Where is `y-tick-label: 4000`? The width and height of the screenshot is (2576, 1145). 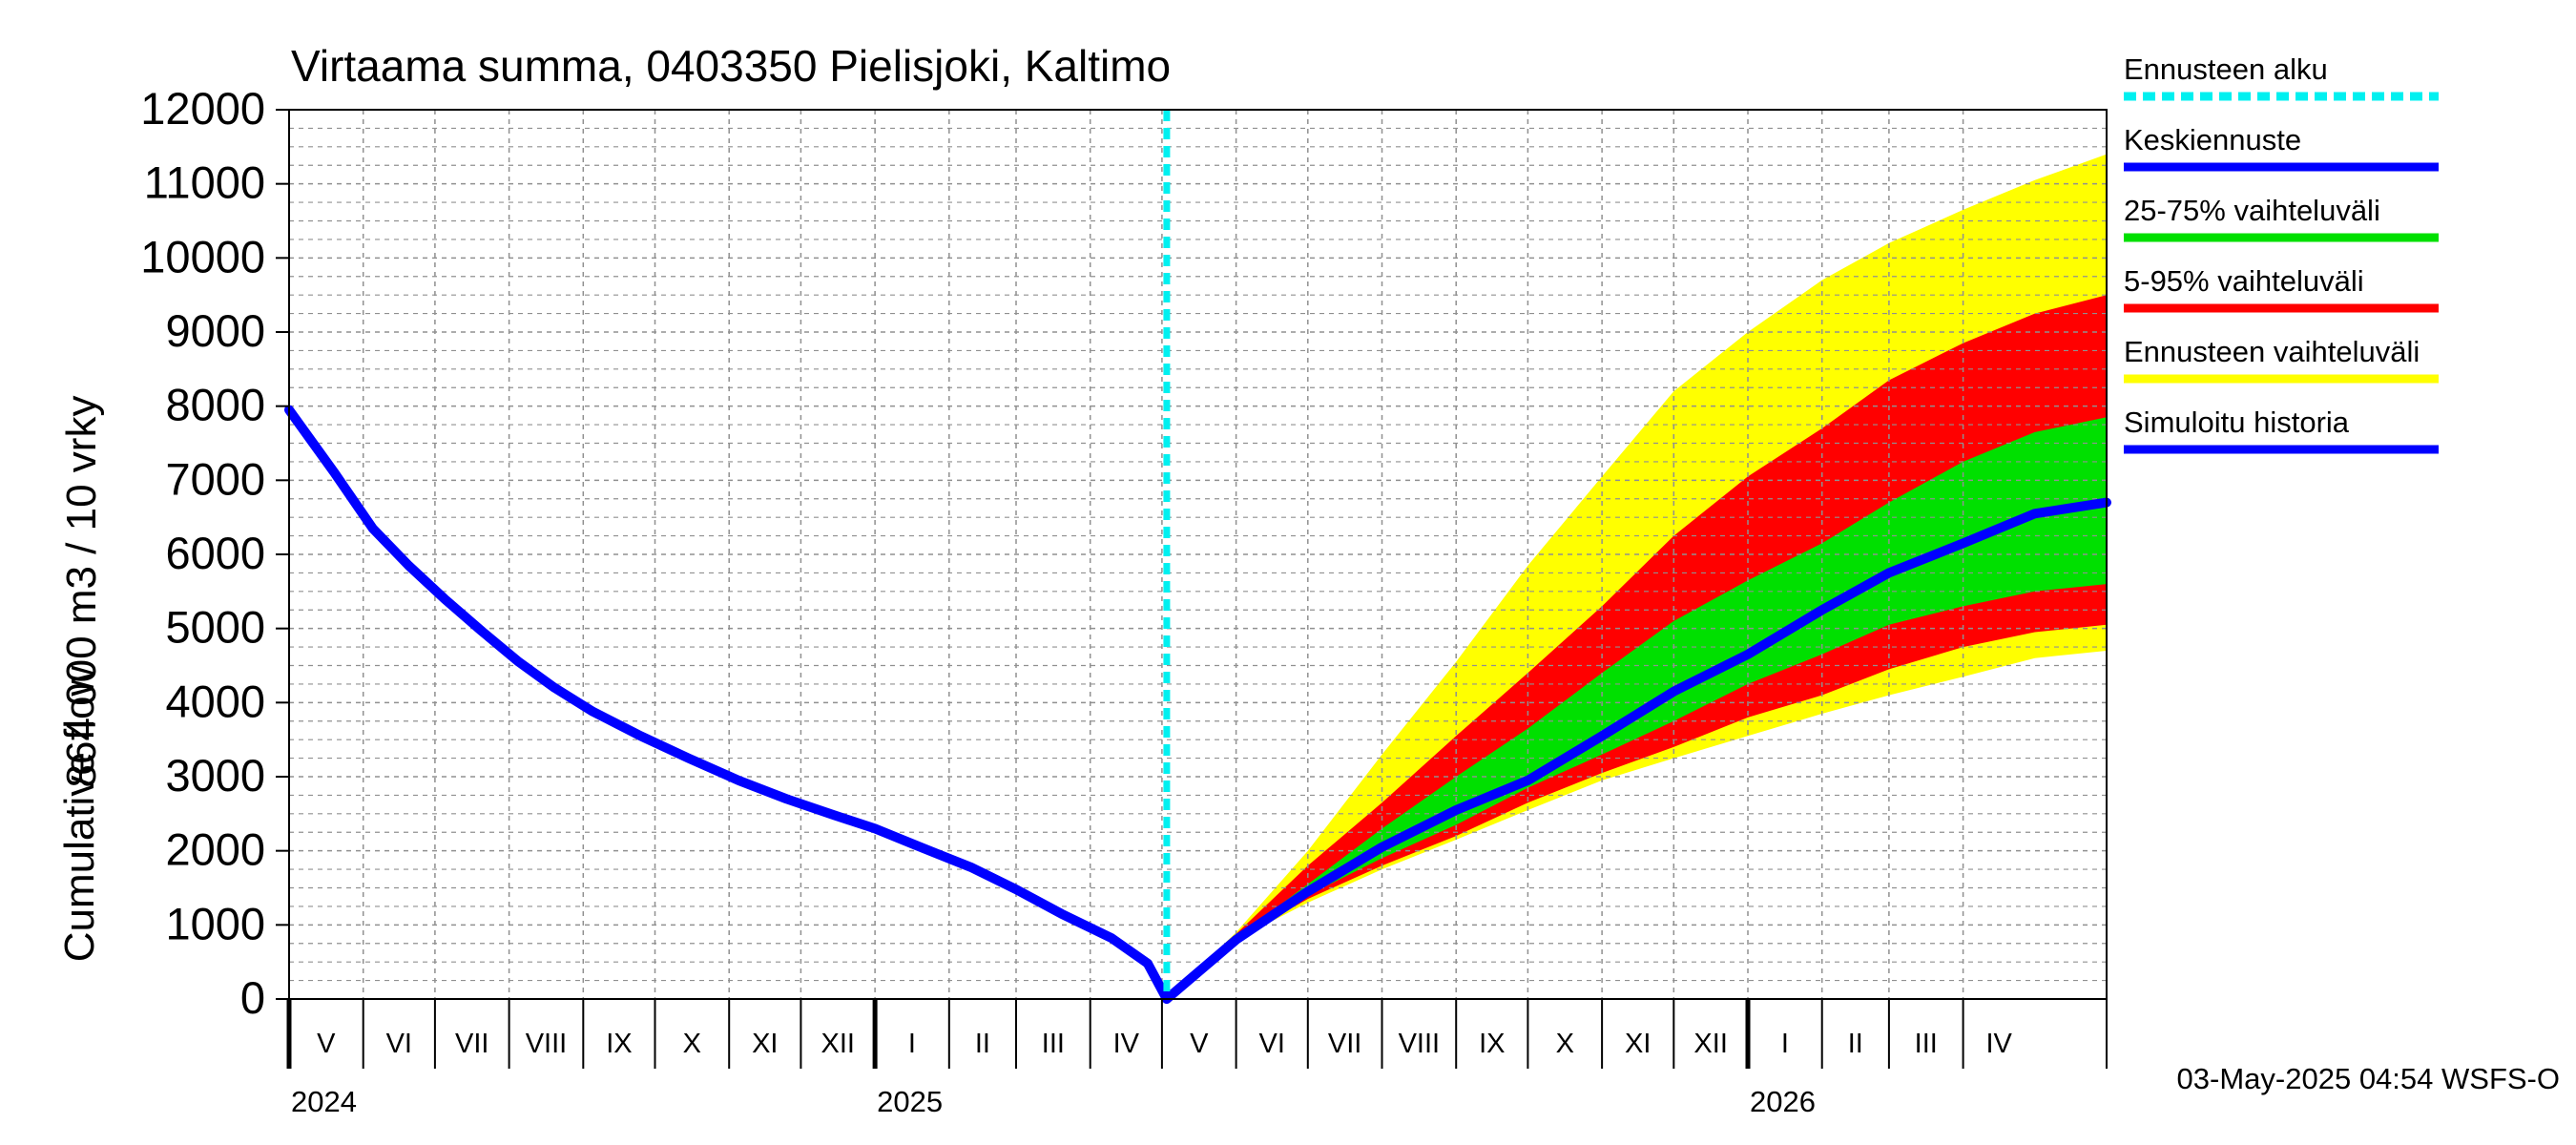
y-tick-label: 4000 is located at coordinates (215, 701).